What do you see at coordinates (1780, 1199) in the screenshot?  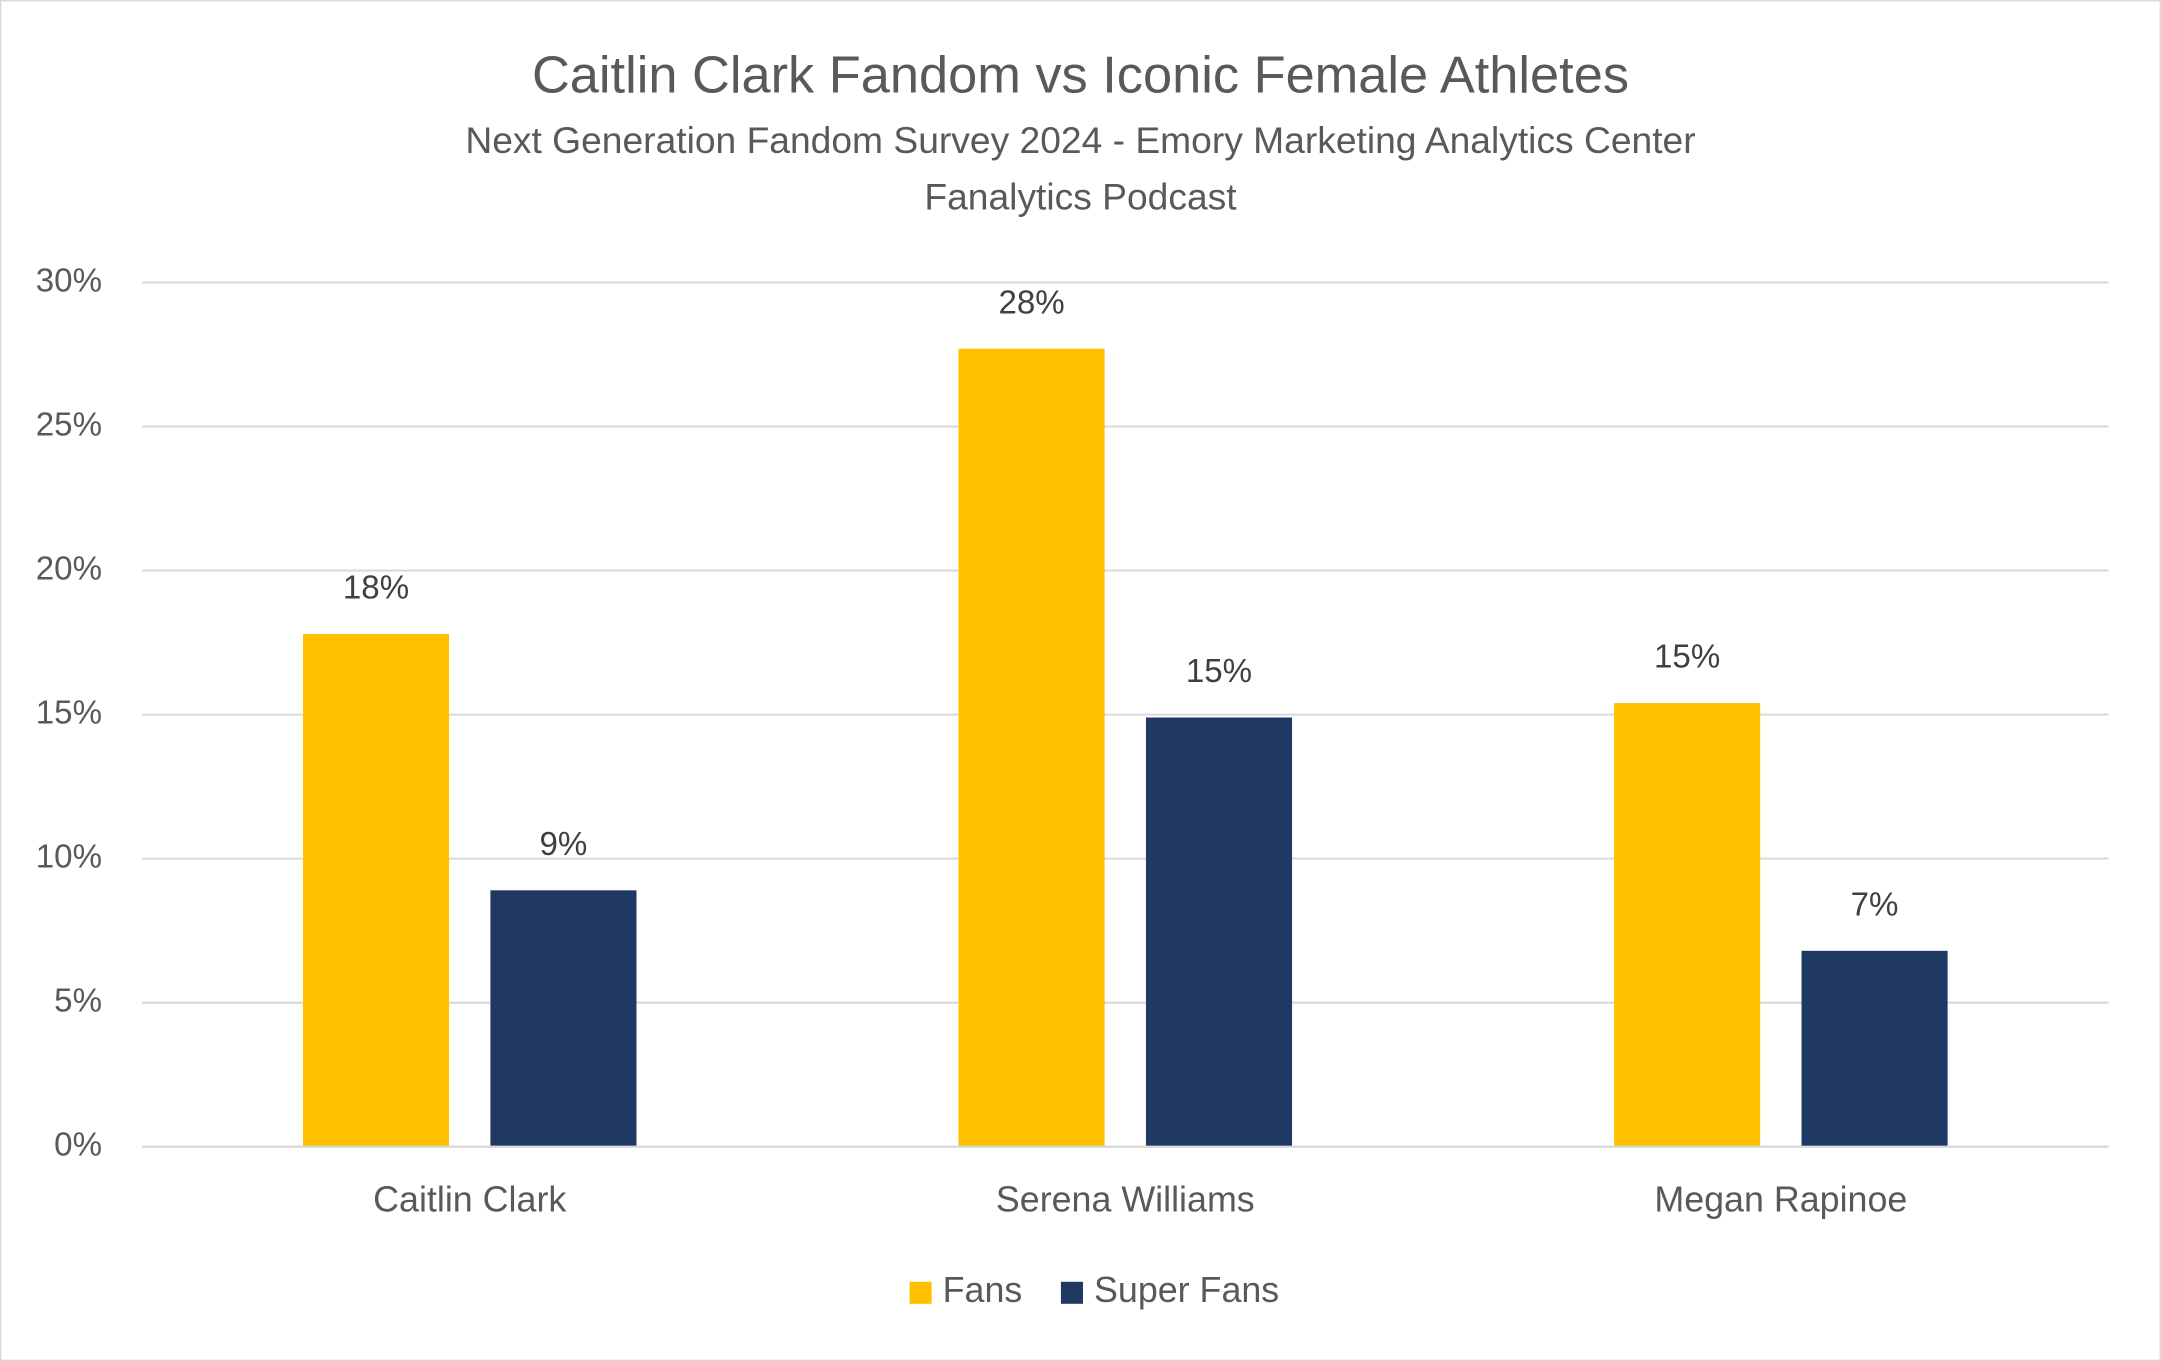 I see `x-tick-label: Megan Rapinoe` at bounding box center [1780, 1199].